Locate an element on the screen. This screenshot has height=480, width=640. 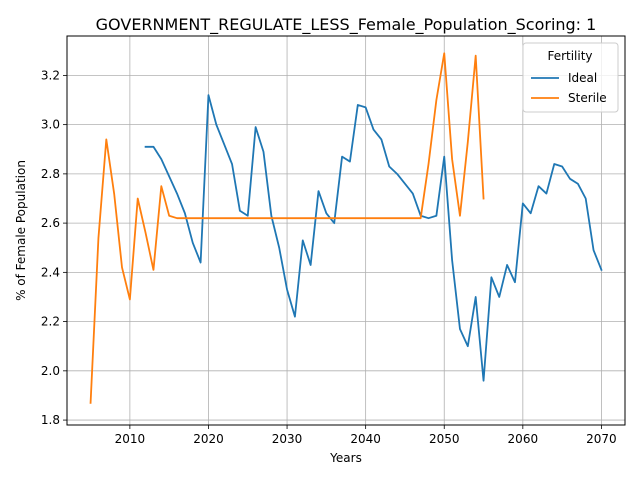
x-tick-label: 2050 is located at coordinates (444, 439).